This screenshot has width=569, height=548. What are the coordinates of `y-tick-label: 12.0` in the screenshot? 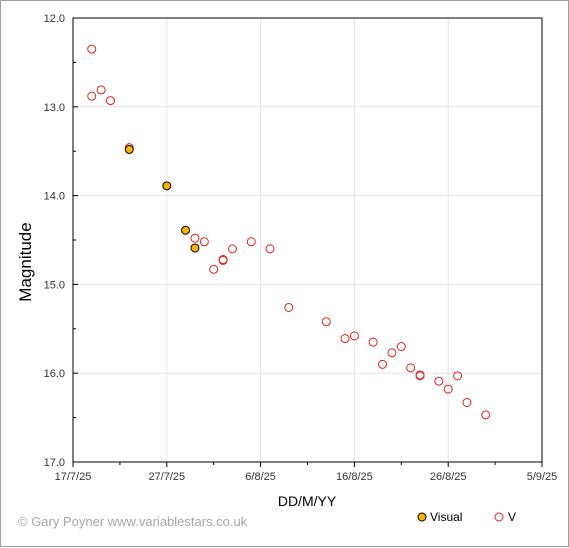 It's located at (54, 19).